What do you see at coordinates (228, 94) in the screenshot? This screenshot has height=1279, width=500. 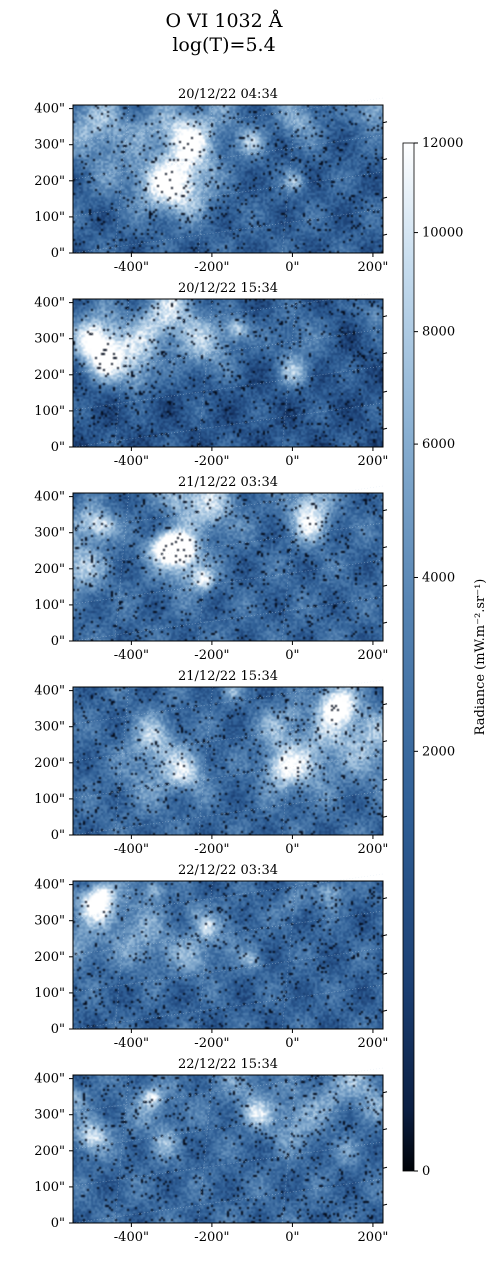 I see `panel-title: 20/12/22 04:34` at bounding box center [228, 94].